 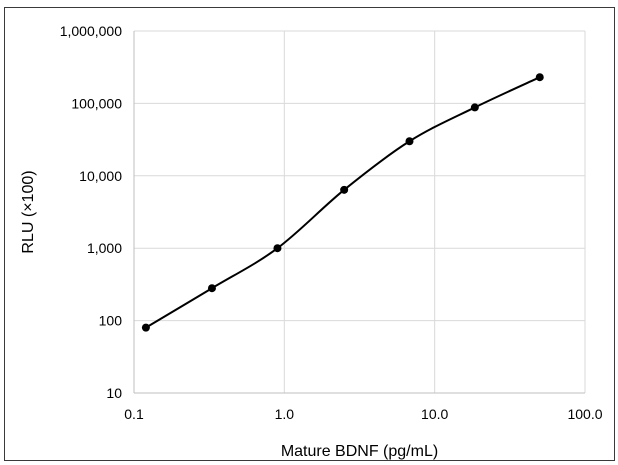 What do you see at coordinates (28, 211) in the screenshot?
I see `y-axis-title: RLU (×100)` at bounding box center [28, 211].